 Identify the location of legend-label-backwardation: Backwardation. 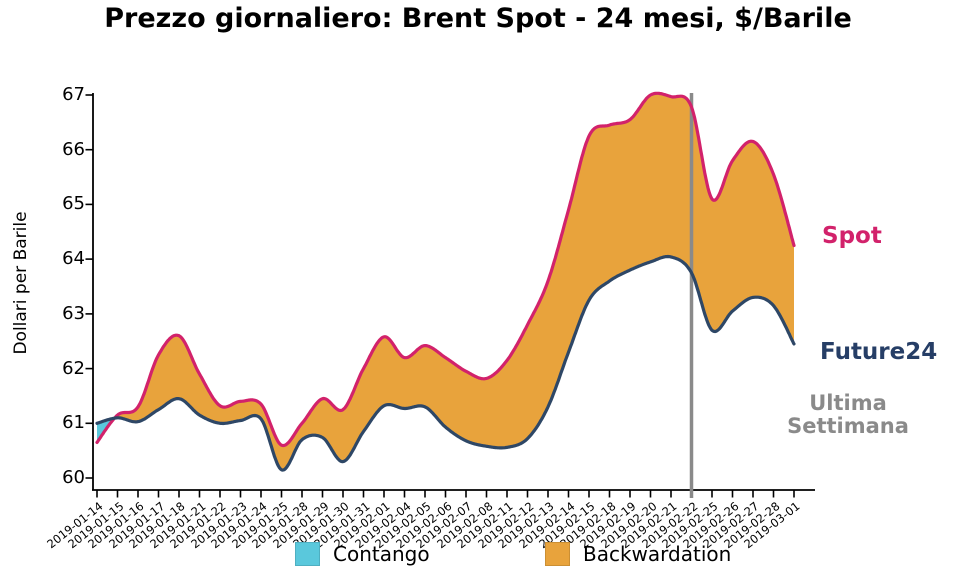
(657, 554).